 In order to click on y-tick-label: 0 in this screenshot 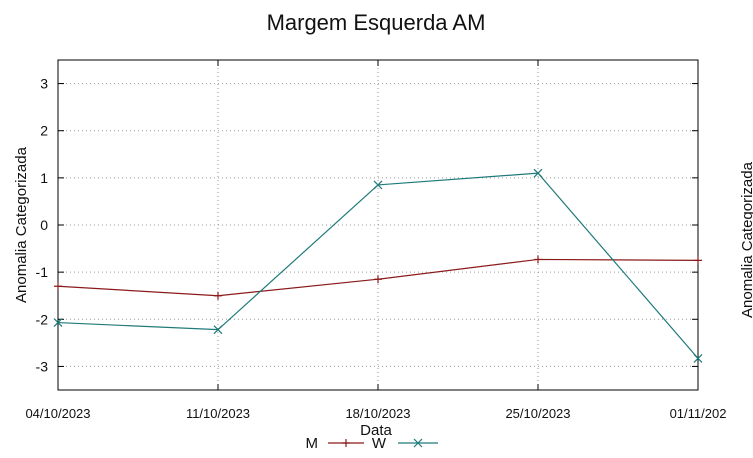, I will do `click(44, 225)`.